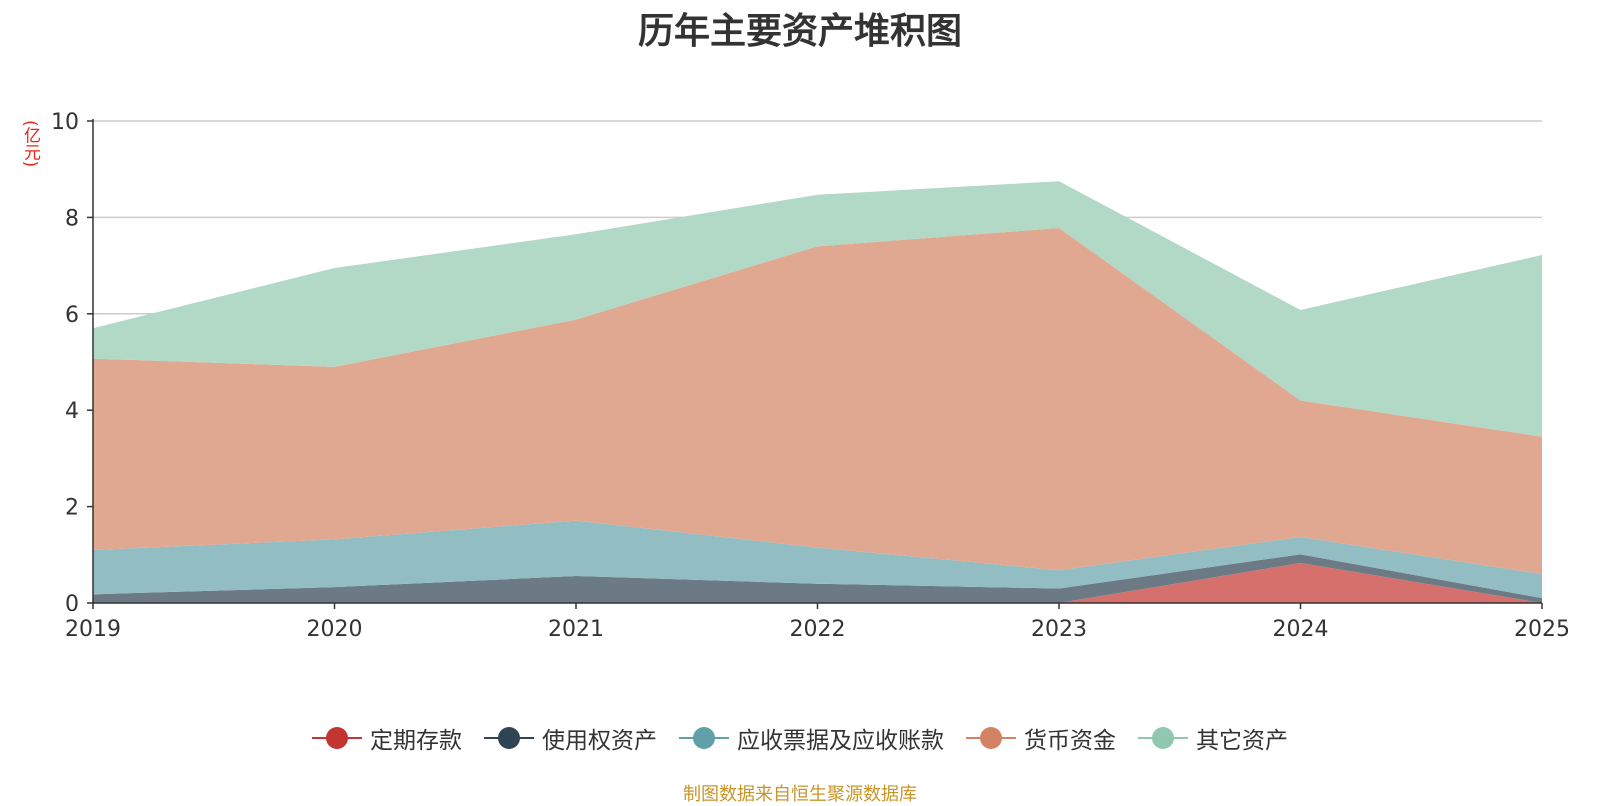 This screenshot has width=1600, height=806. I want to click on legend: 定期存款 使用权资产 应收票据及应收账款 货币资金 其它资产, so click(800, 738).